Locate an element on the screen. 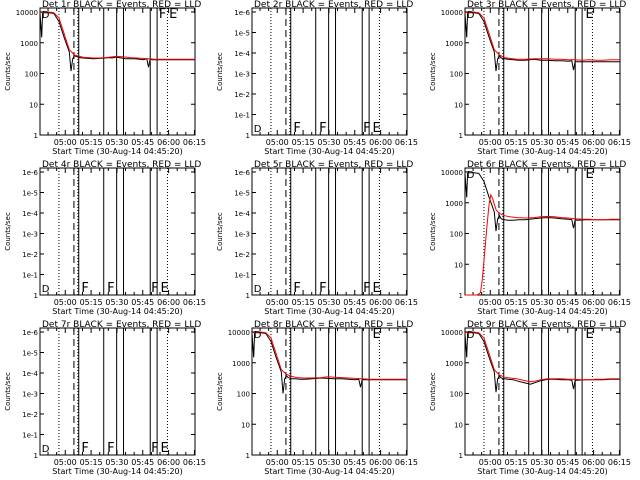 This screenshot has width=640, height=480. plot-title: Det 5r BLACK = Events, RED = LLD is located at coordinates (333, 165).